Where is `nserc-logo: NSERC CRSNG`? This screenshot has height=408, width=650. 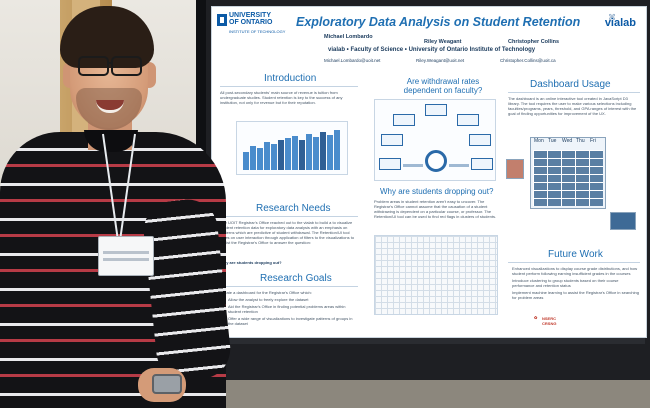
nserc-logo: NSERC CRSNG is located at coordinates (549, 321).